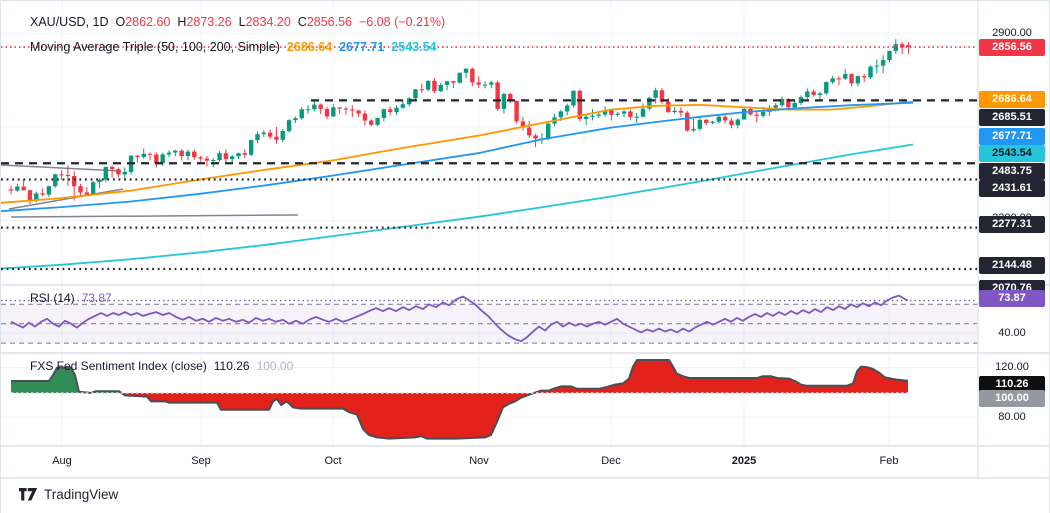  What do you see at coordinates (1012, 33) in the screenshot?
I see `axis-price-label: 2900.00` at bounding box center [1012, 33].